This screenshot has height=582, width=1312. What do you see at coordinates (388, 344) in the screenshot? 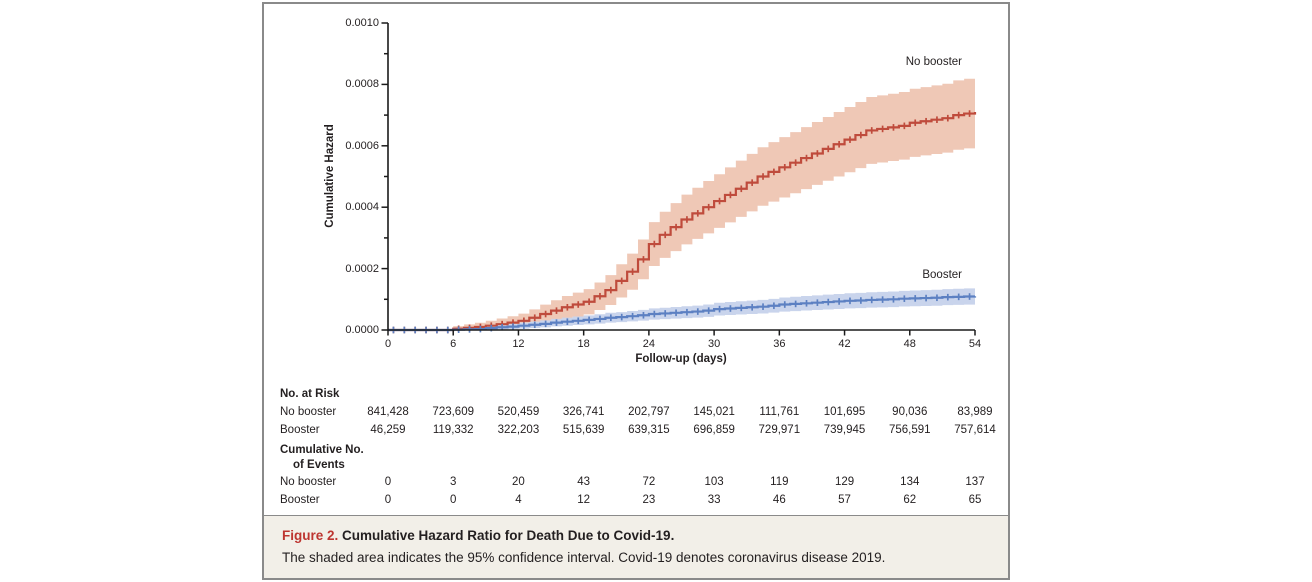
I see `x-tick-label: 0` at bounding box center [388, 344].